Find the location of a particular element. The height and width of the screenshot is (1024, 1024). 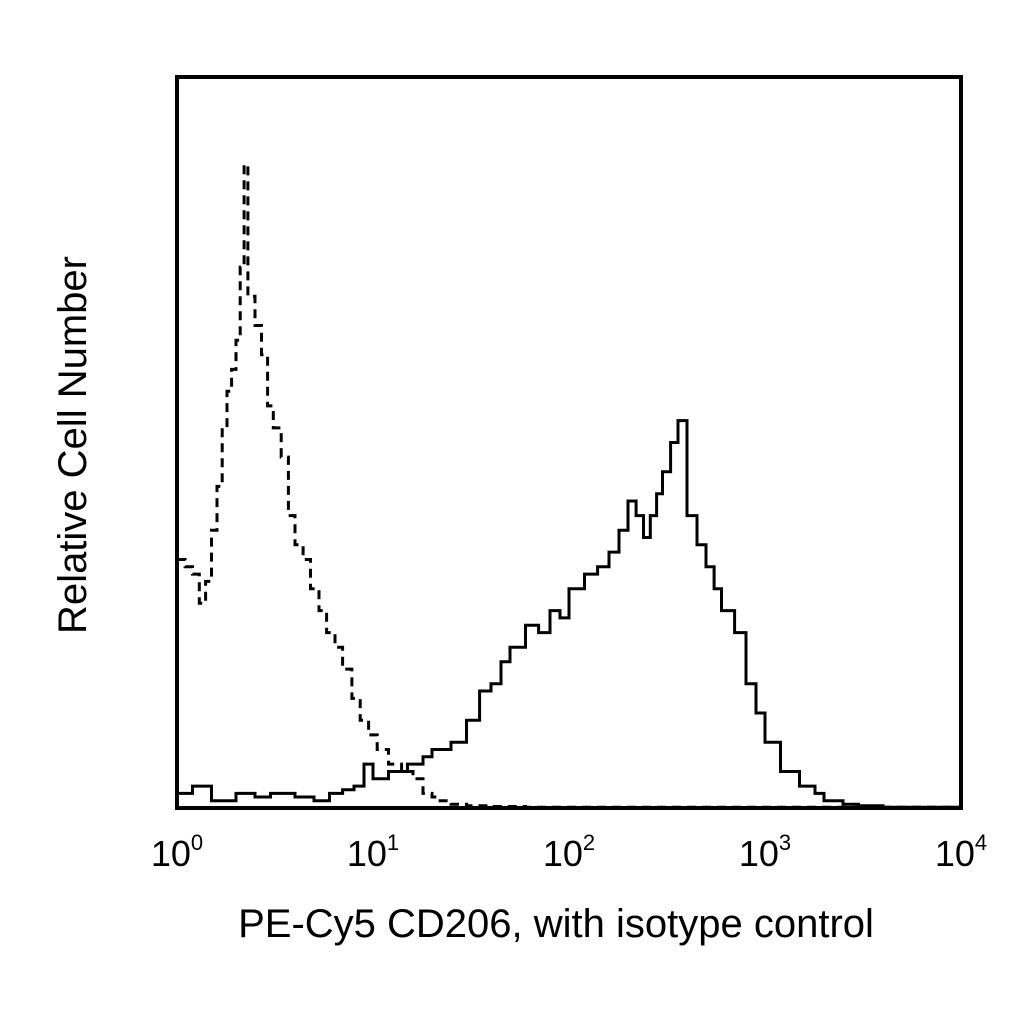

y-axis-label: Relative Cell Number is located at coordinates (73, 445).